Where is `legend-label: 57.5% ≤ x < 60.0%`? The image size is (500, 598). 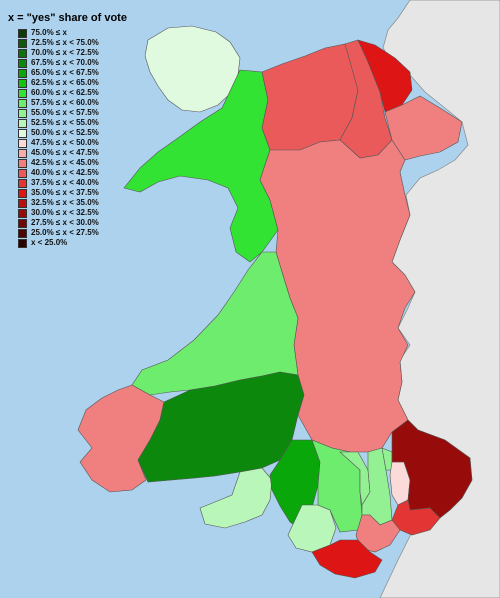
legend-label: 57.5% ≤ x < 60.0% is located at coordinates (65, 102).